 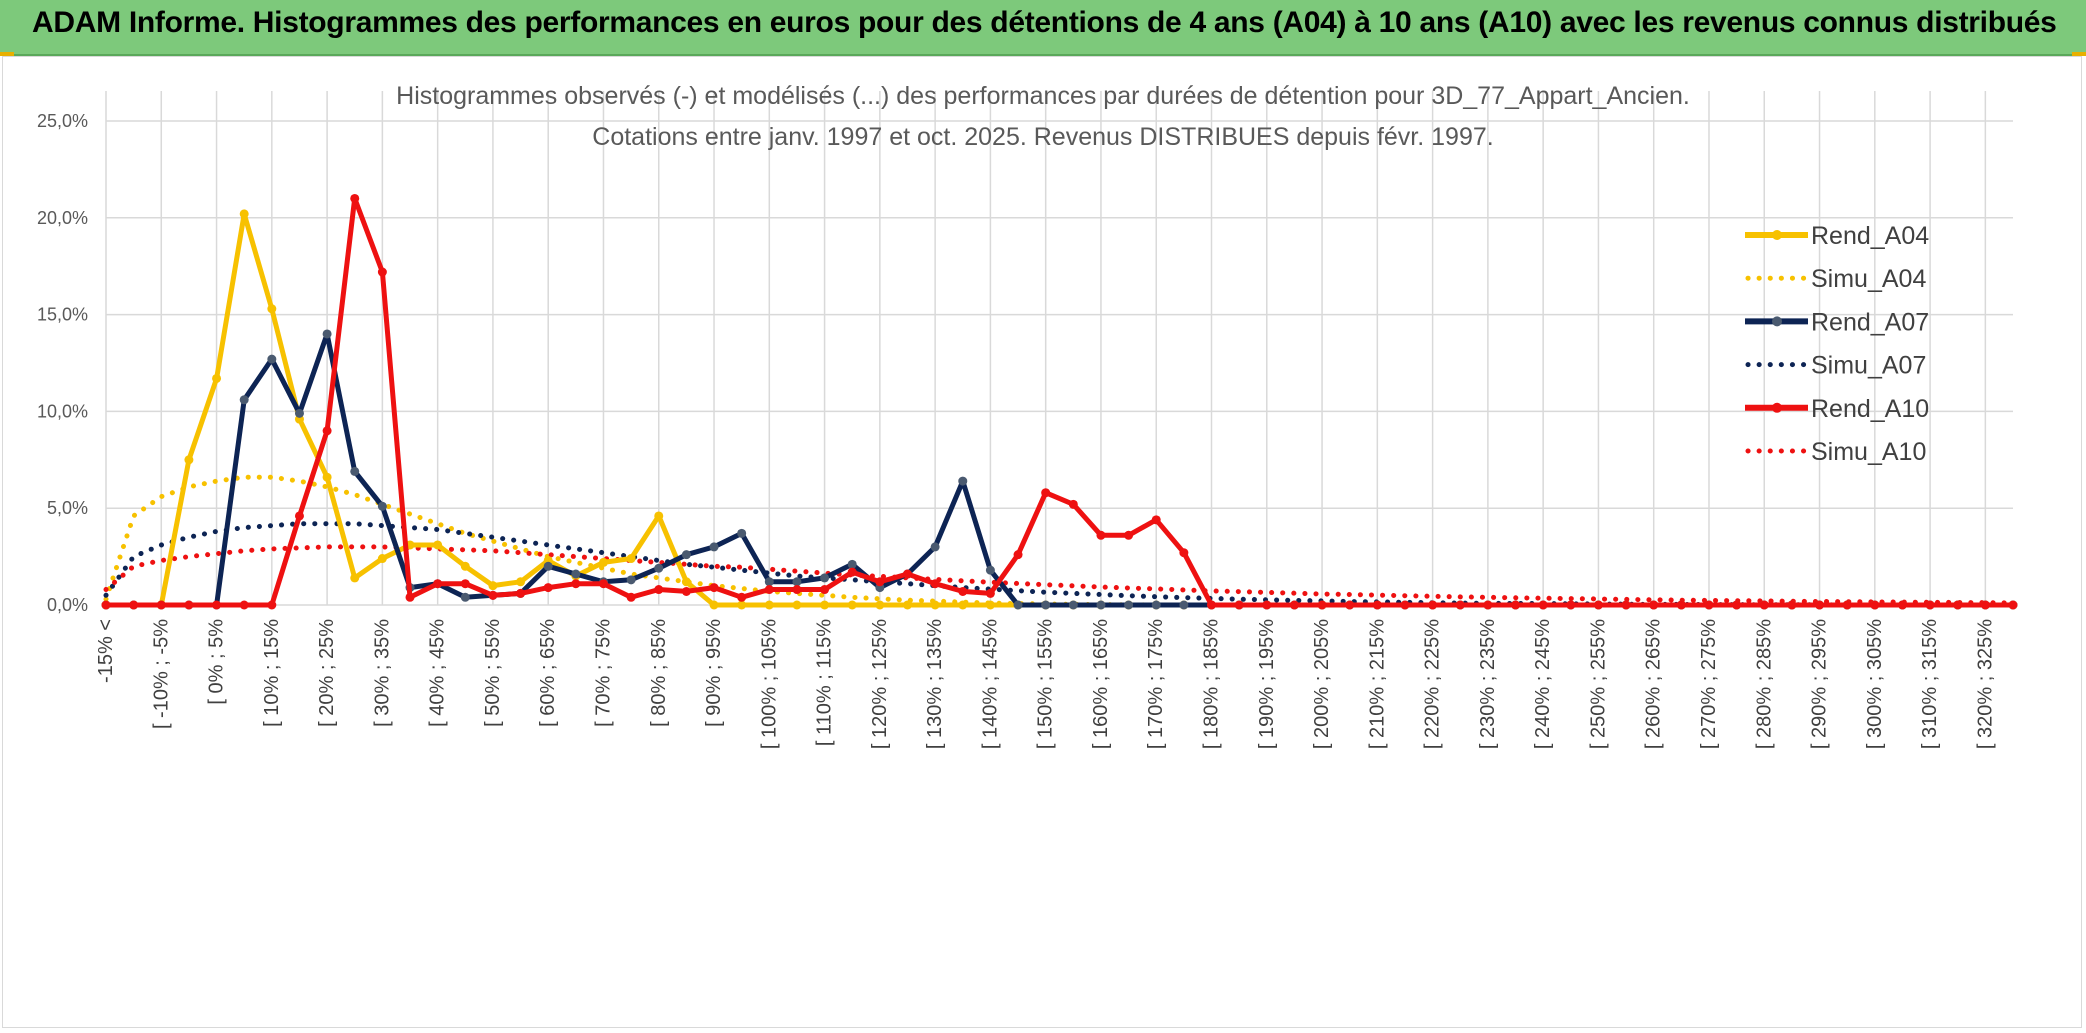 I want to click on x-tick-label: [ 110% ; 115%, so click(x=825, y=682).